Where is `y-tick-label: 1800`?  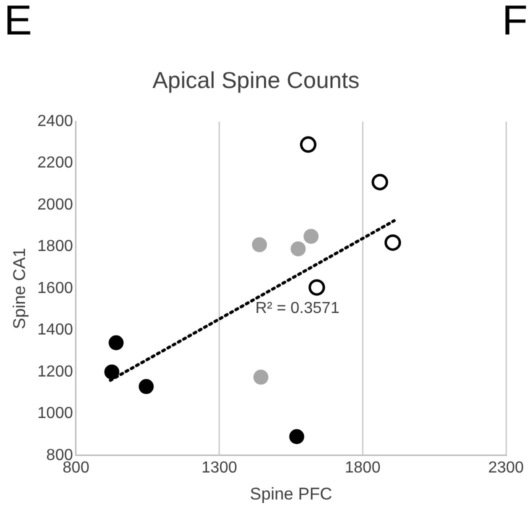 y-tick-label: 1800 is located at coordinates (55, 247).